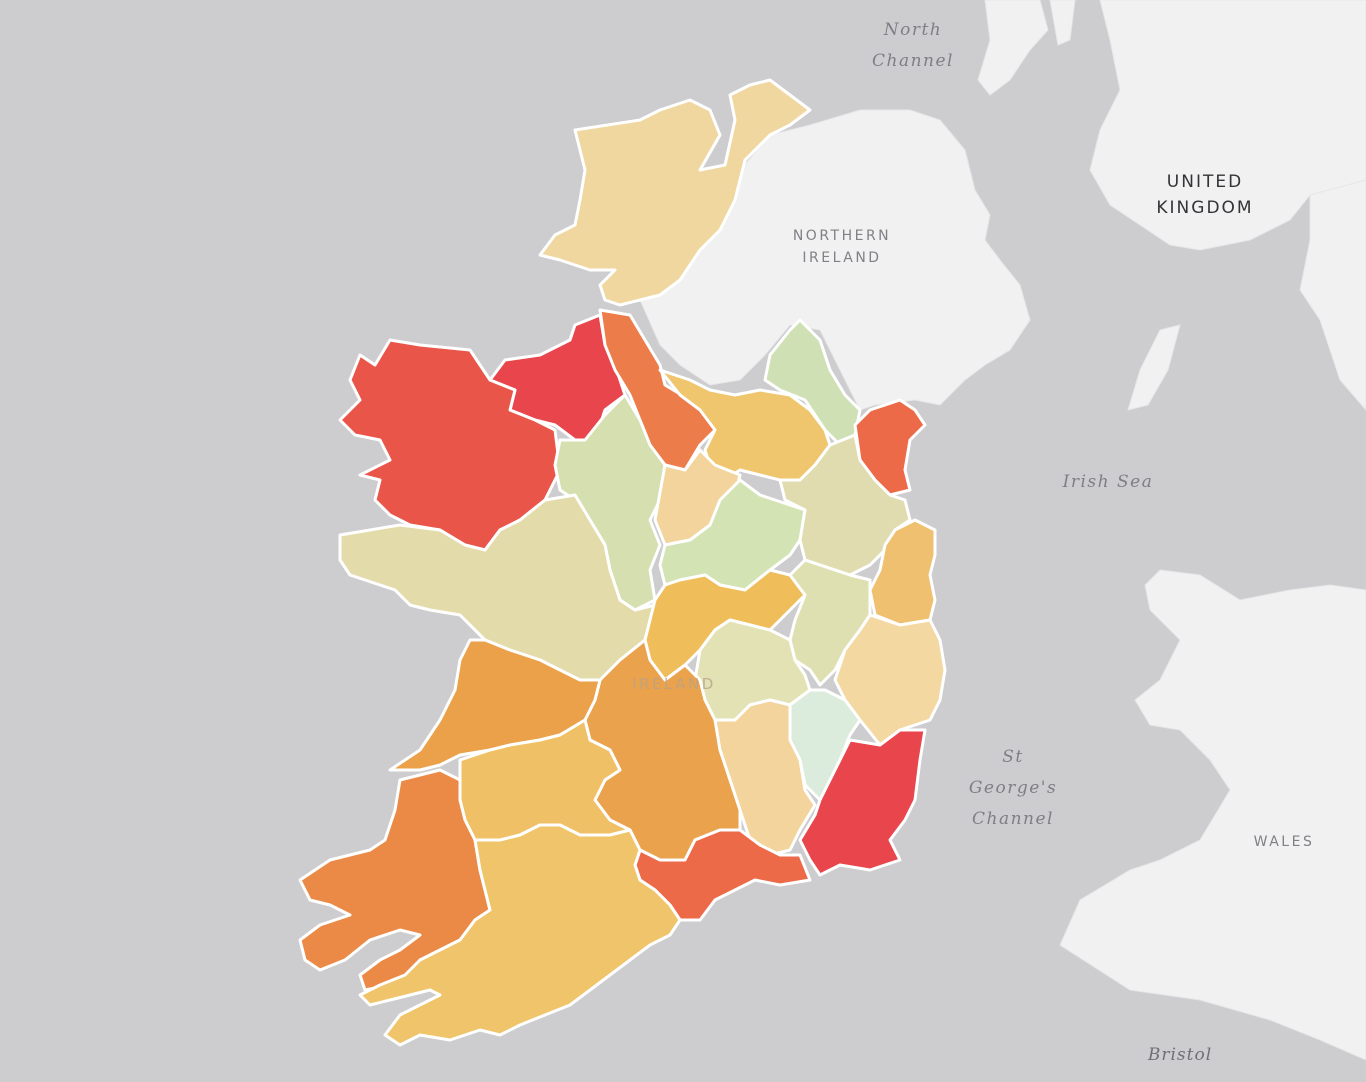 This screenshot has width=1366, height=1082. What do you see at coordinates (1205, 182) in the screenshot?
I see `label-united-kingdom-1: UNITED` at bounding box center [1205, 182].